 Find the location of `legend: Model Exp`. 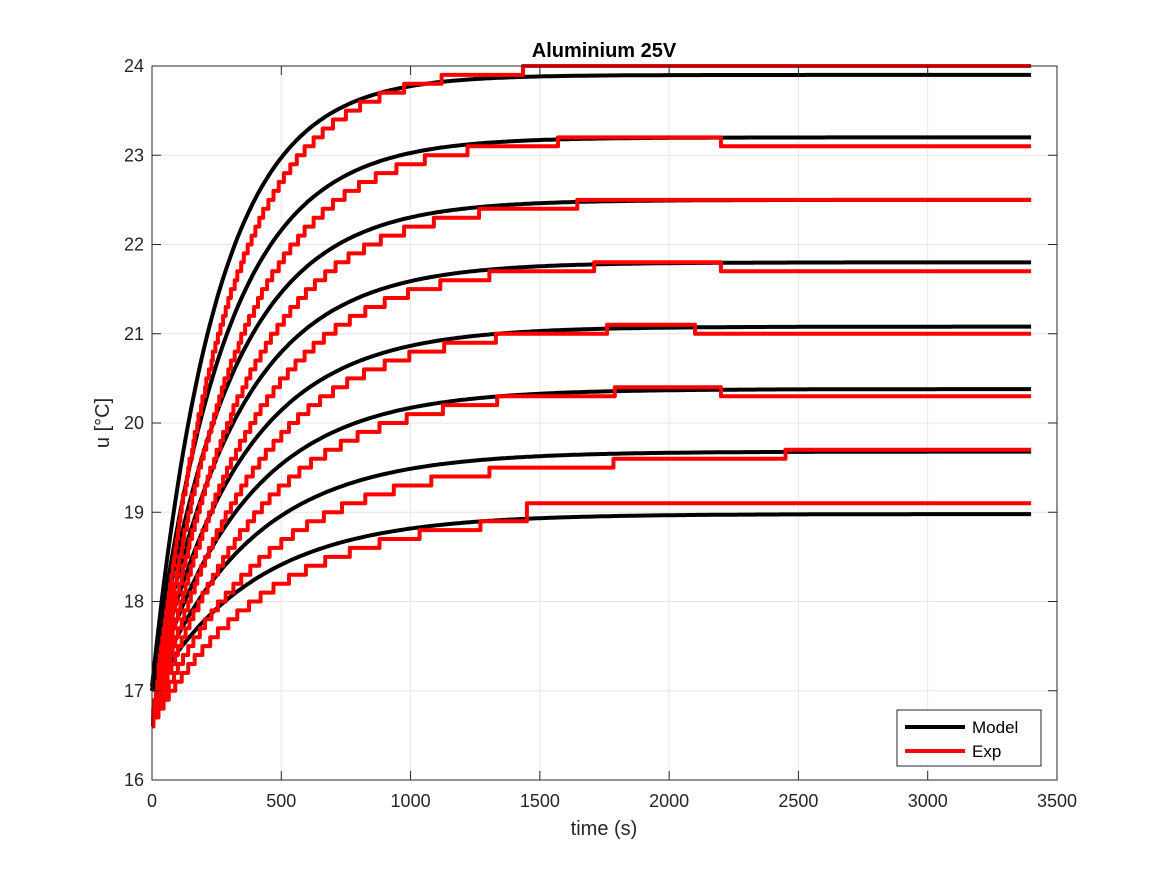

legend: Model Exp is located at coordinates (969, 738).